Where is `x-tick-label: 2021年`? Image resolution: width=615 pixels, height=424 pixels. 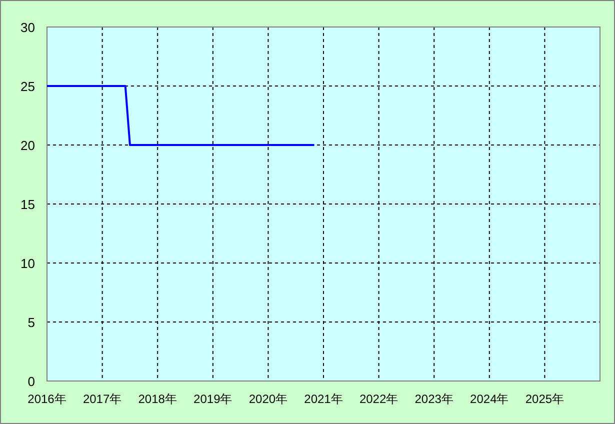
x-tick-label: 2021年 is located at coordinates (323, 399).